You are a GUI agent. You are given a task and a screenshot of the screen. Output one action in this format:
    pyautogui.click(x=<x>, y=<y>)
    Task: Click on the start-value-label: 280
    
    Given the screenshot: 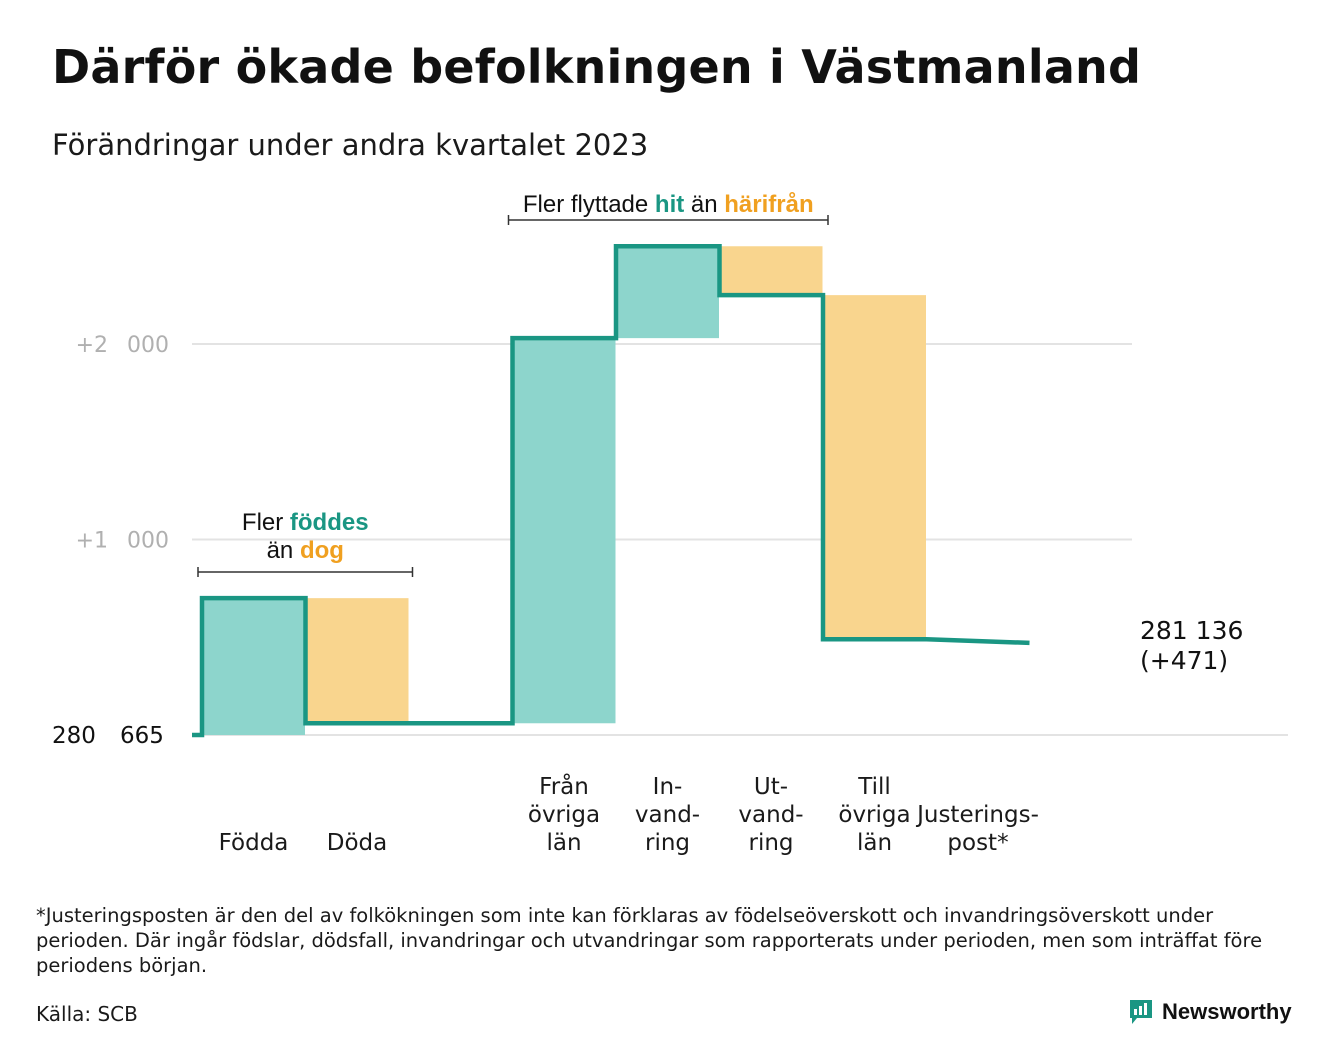 What is the action you would take?
    pyautogui.click(x=74, y=736)
    